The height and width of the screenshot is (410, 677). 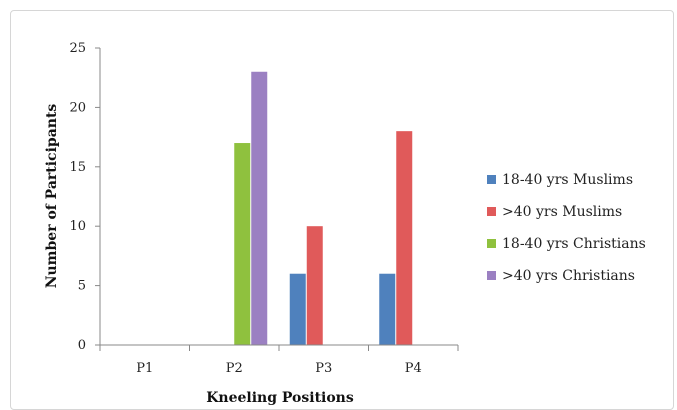 I want to click on x-ticks-group: P1 P2 P3 P4, so click(x=279, y=360).